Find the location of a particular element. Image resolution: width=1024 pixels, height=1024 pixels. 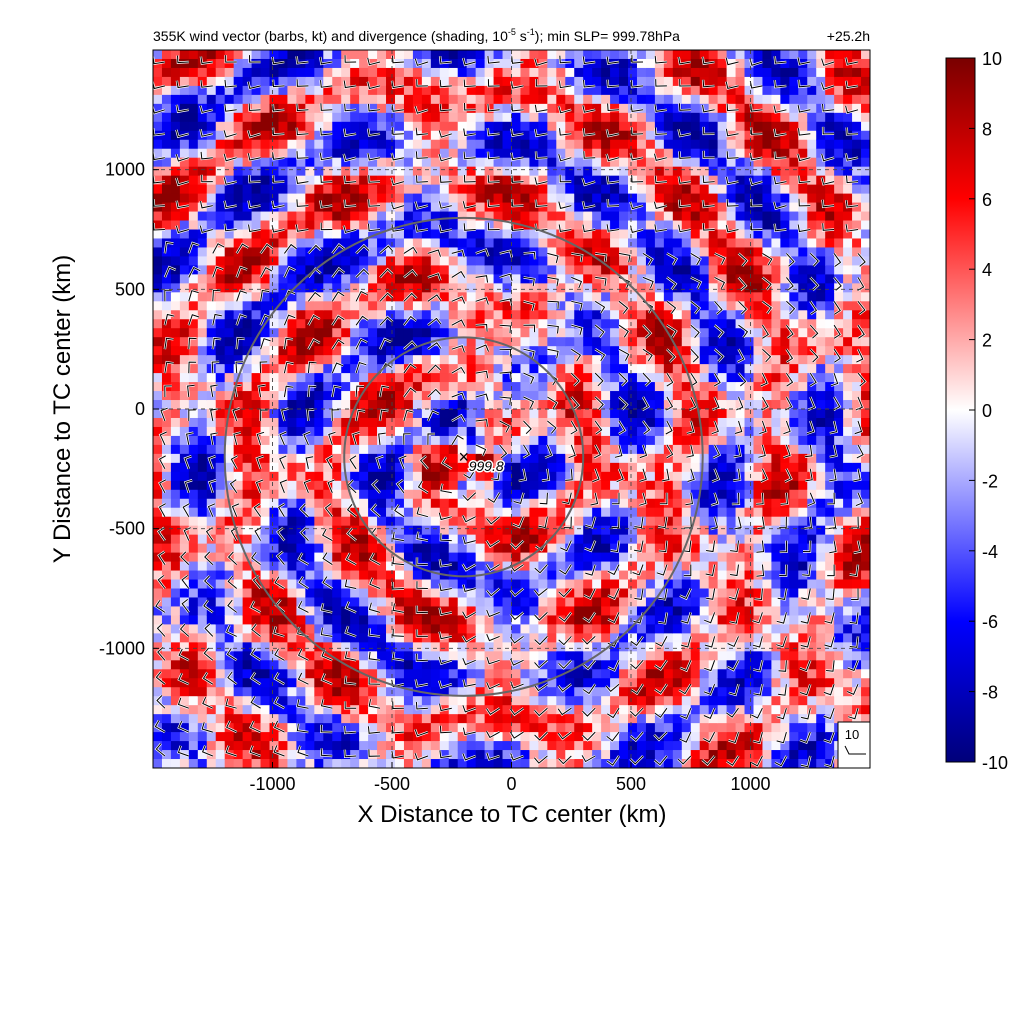

min-slp-label: 999.8 is located at coordinates (486, 466).